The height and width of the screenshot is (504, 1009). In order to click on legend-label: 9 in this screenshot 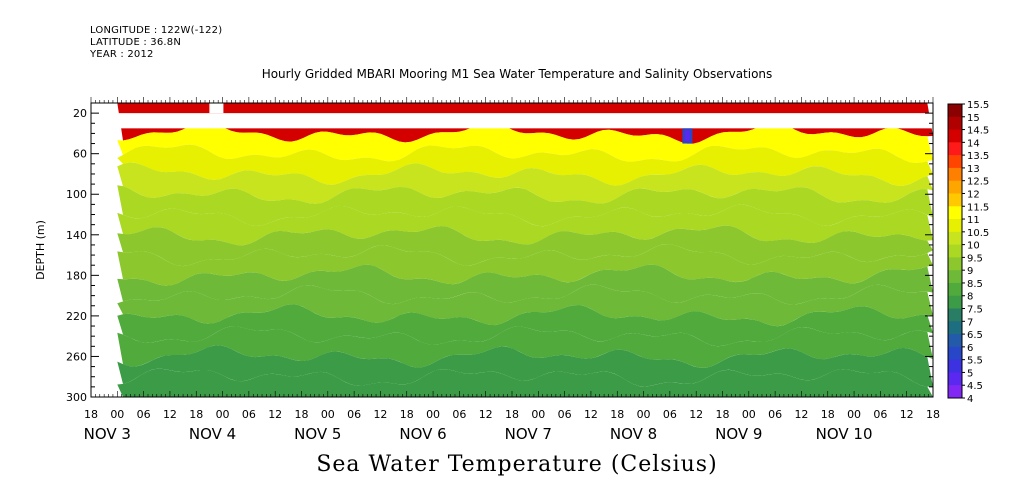, I will do `click(970, 271)`.